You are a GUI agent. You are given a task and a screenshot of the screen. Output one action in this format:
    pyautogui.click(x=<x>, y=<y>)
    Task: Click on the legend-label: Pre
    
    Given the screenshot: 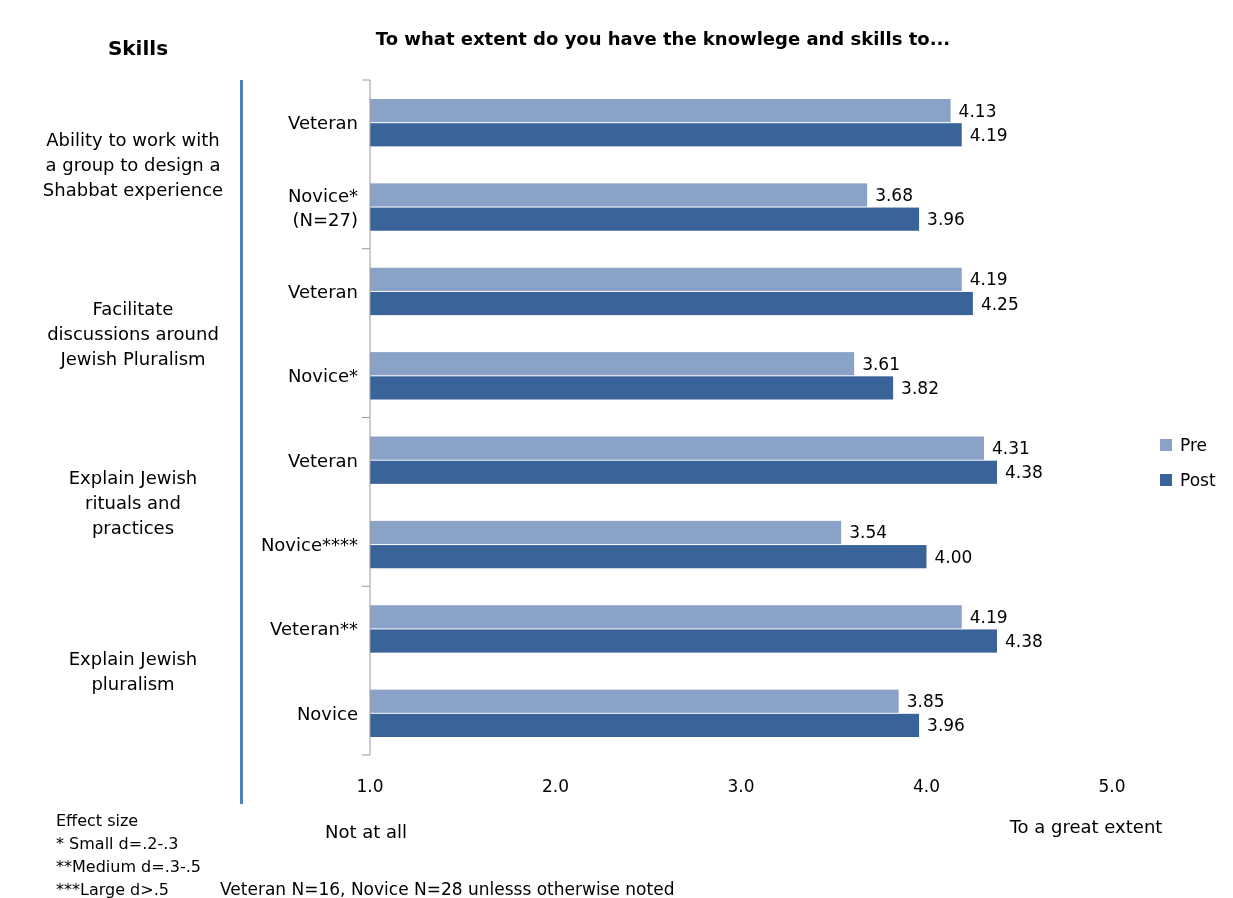 What is the action you would take?
    pyautogui.click(x=1194, y=445)
    